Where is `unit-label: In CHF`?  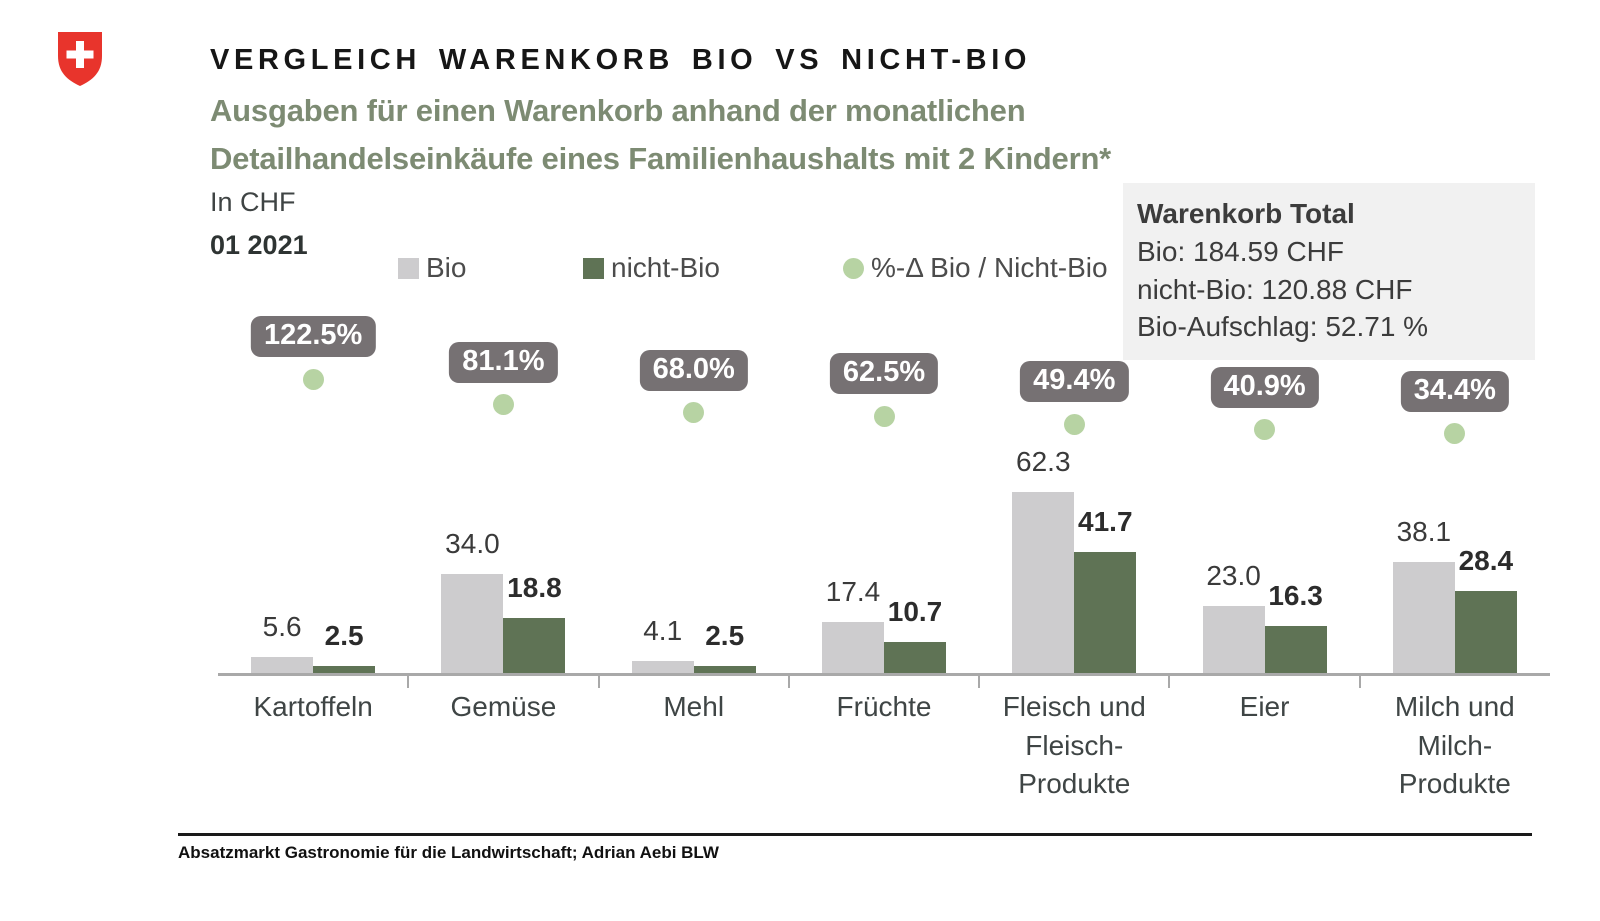
unit-label: In CHF is located at coordinates (253, 202).